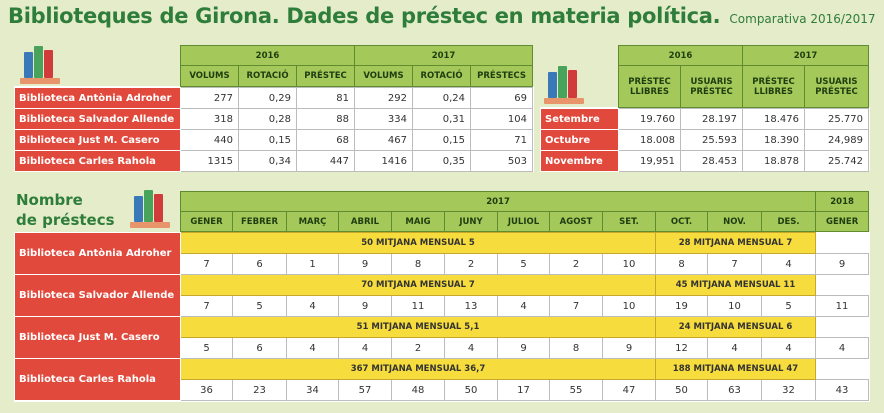  Describe the element at coordinates (579, 119) in the screenshot. I see `month-label: Setembre` at that location.